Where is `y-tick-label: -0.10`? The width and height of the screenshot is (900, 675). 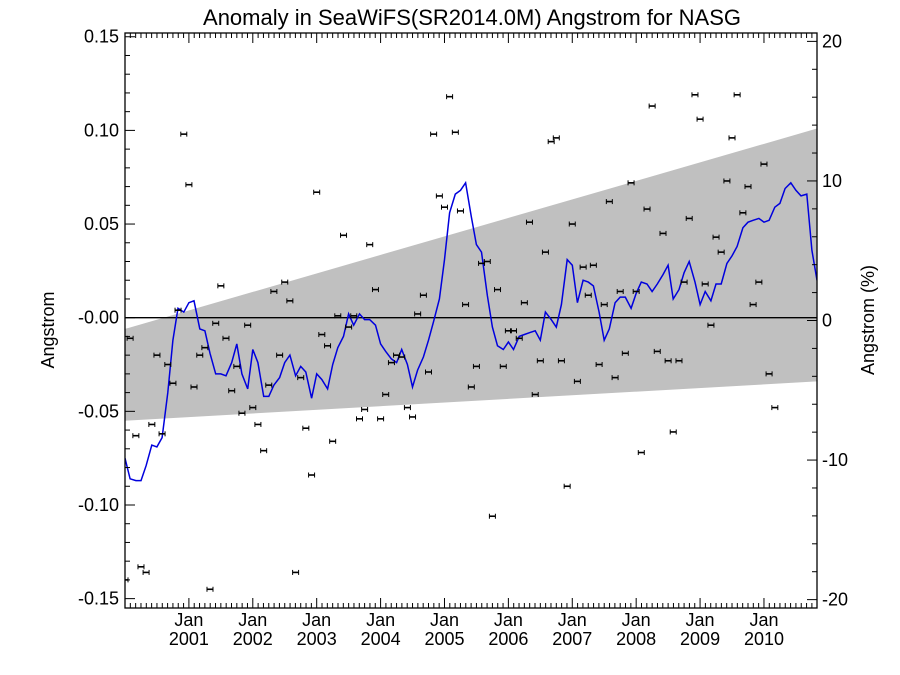
y-tick-label: -0.10 is located at coordinates (98, 505).